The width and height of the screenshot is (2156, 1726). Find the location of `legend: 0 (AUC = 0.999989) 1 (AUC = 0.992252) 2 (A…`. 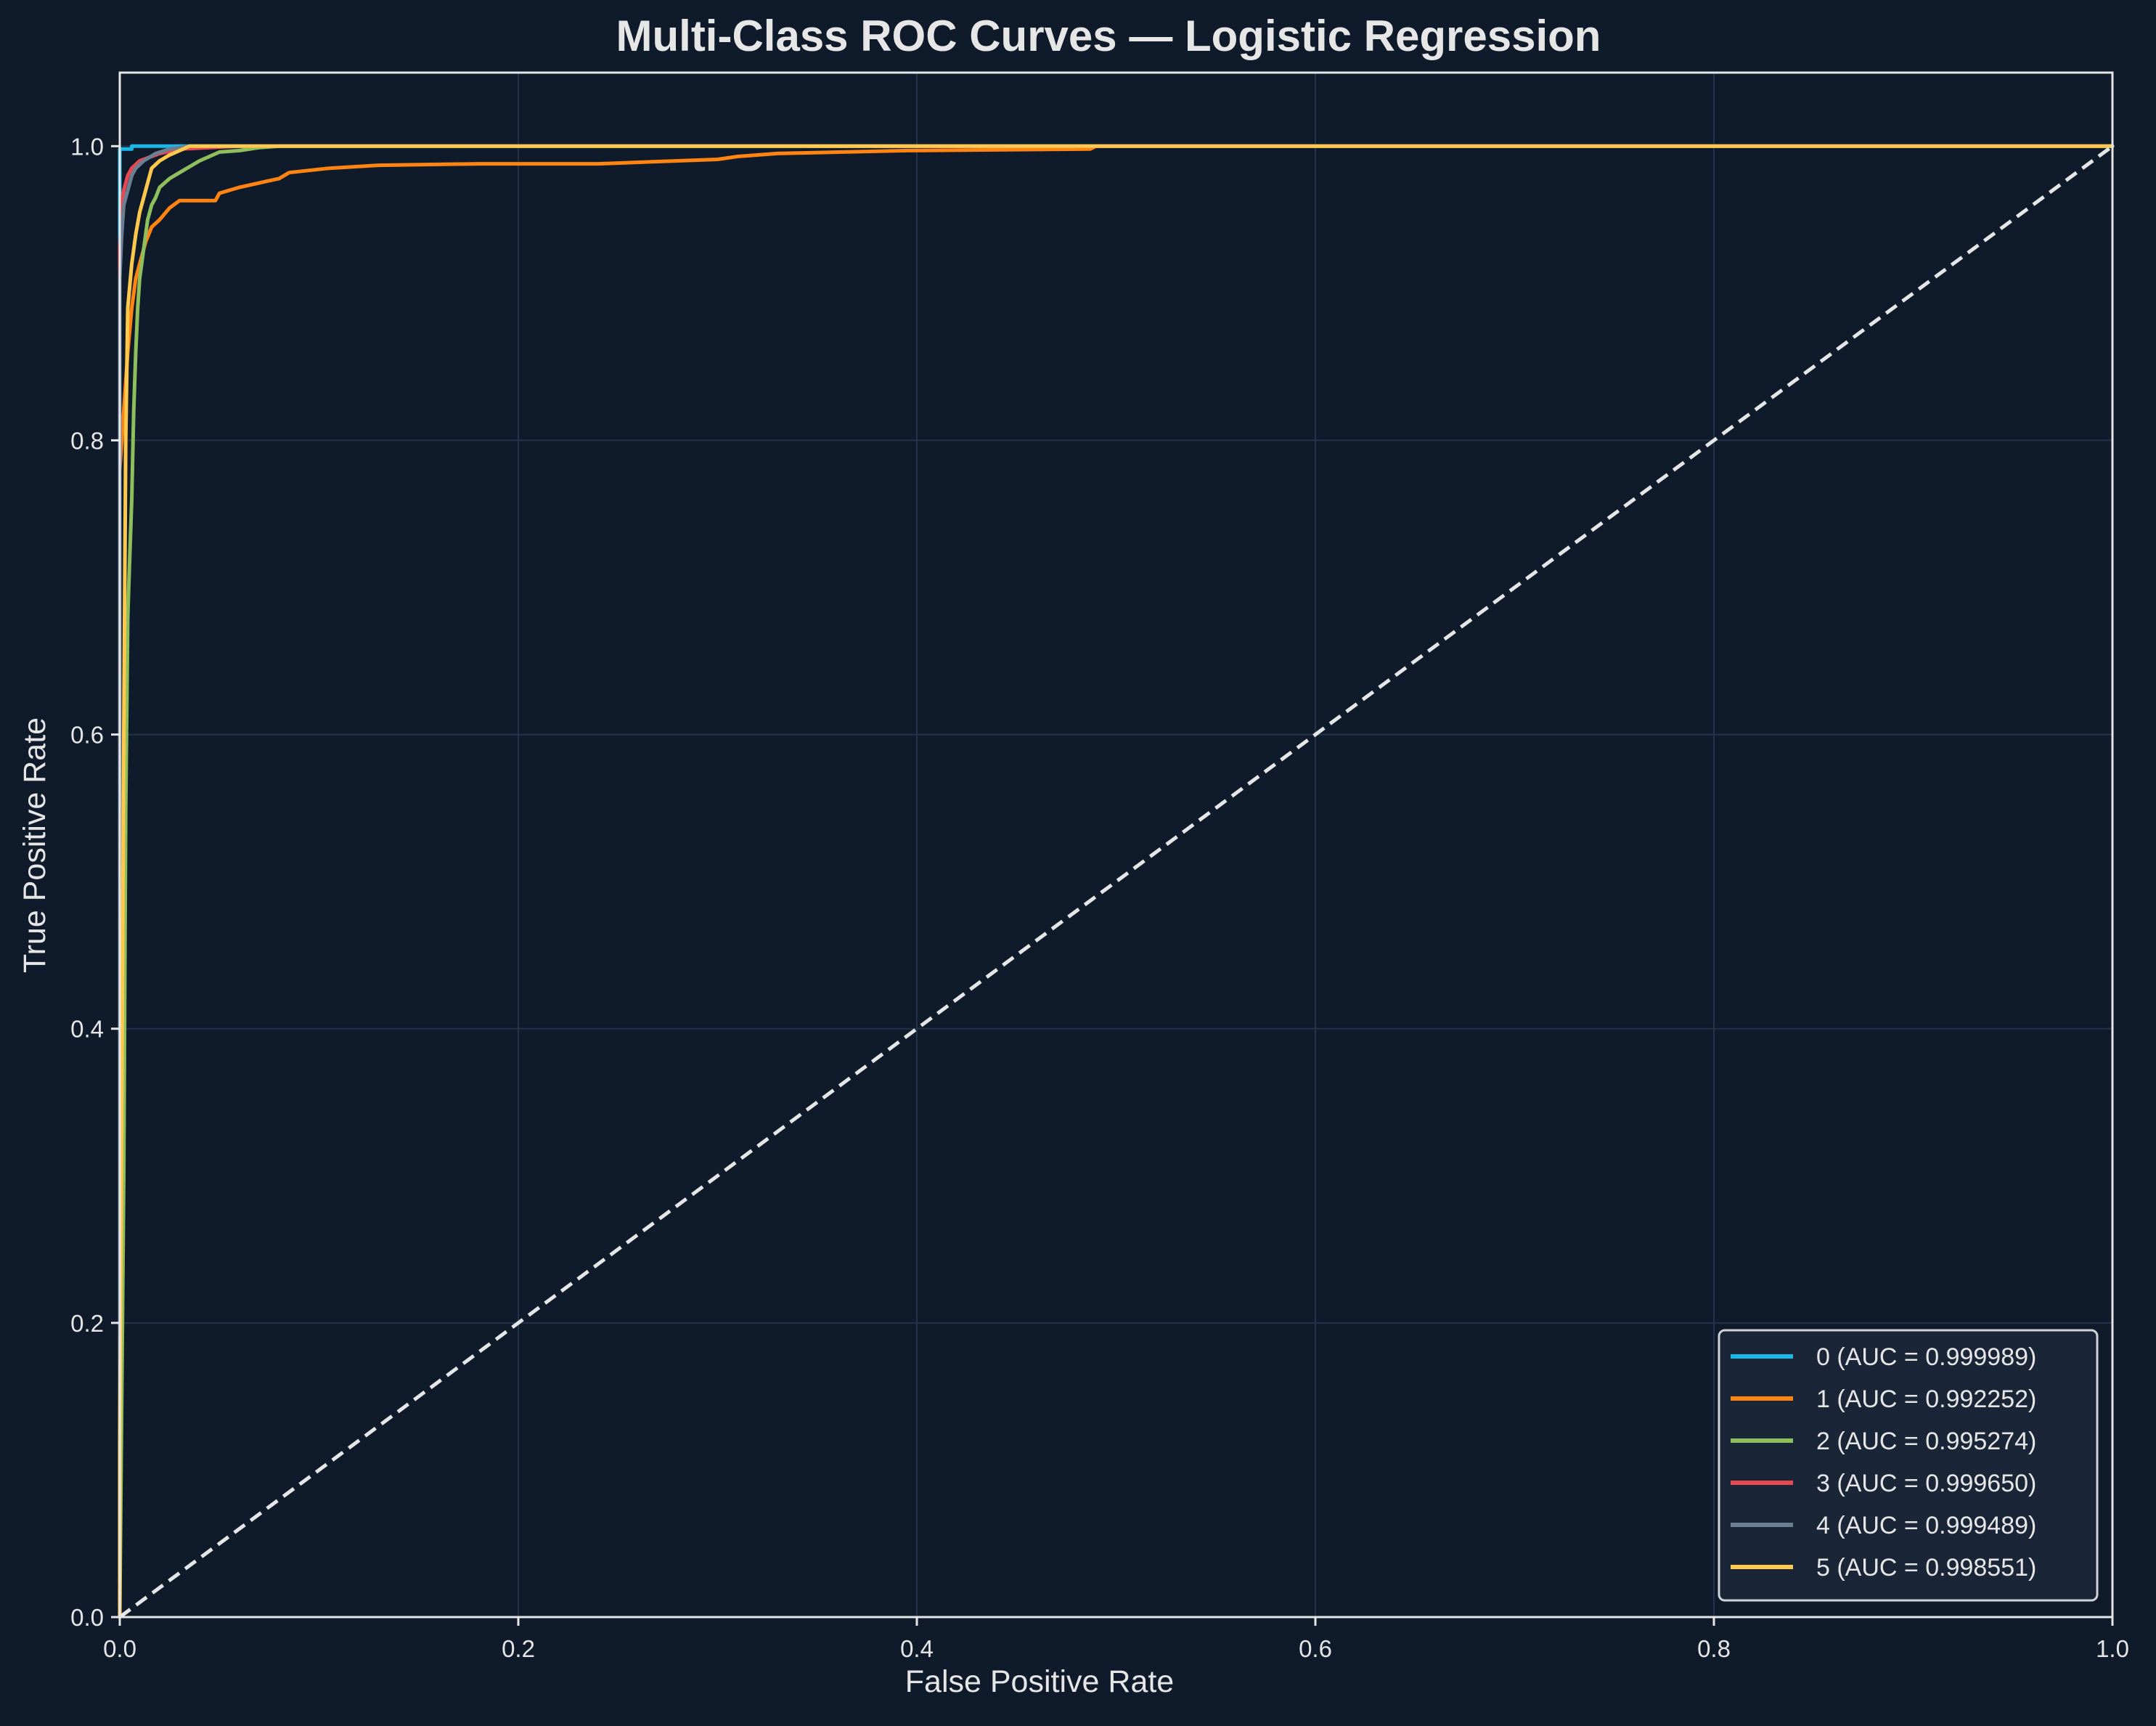

legend: 0 (AUC = 0.999989) 1 (AUC = 0.992252) 2 (A… is located at coordinates (1909, 1465).